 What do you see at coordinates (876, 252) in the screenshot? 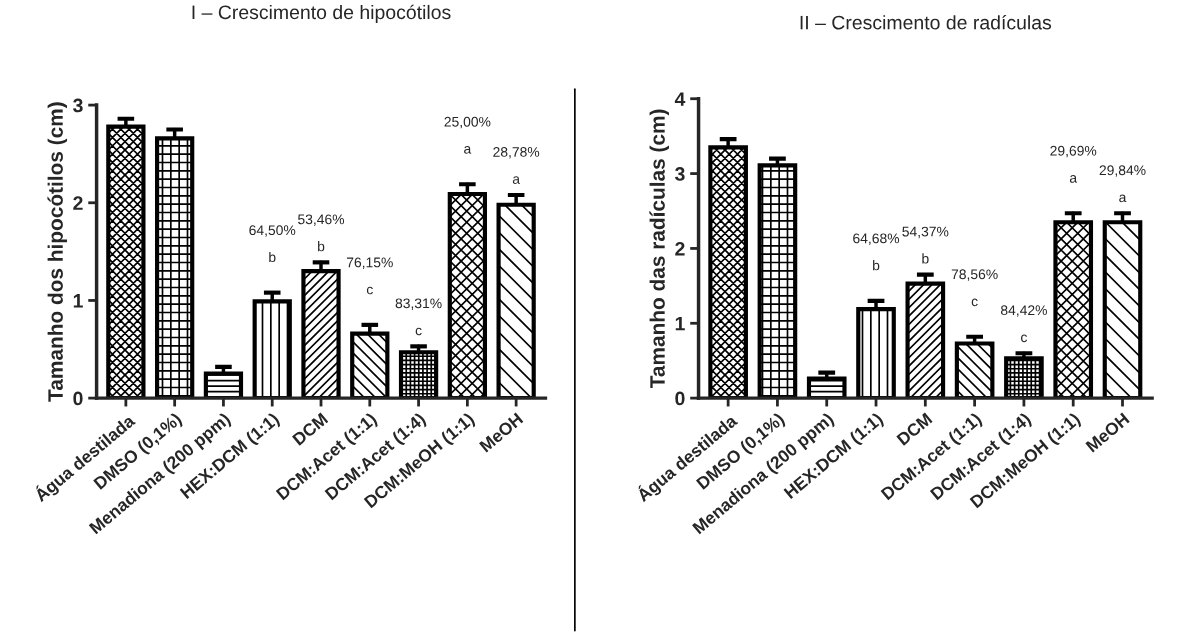
I see `annotation: 64,68% b` at bounding box center [876, 252].